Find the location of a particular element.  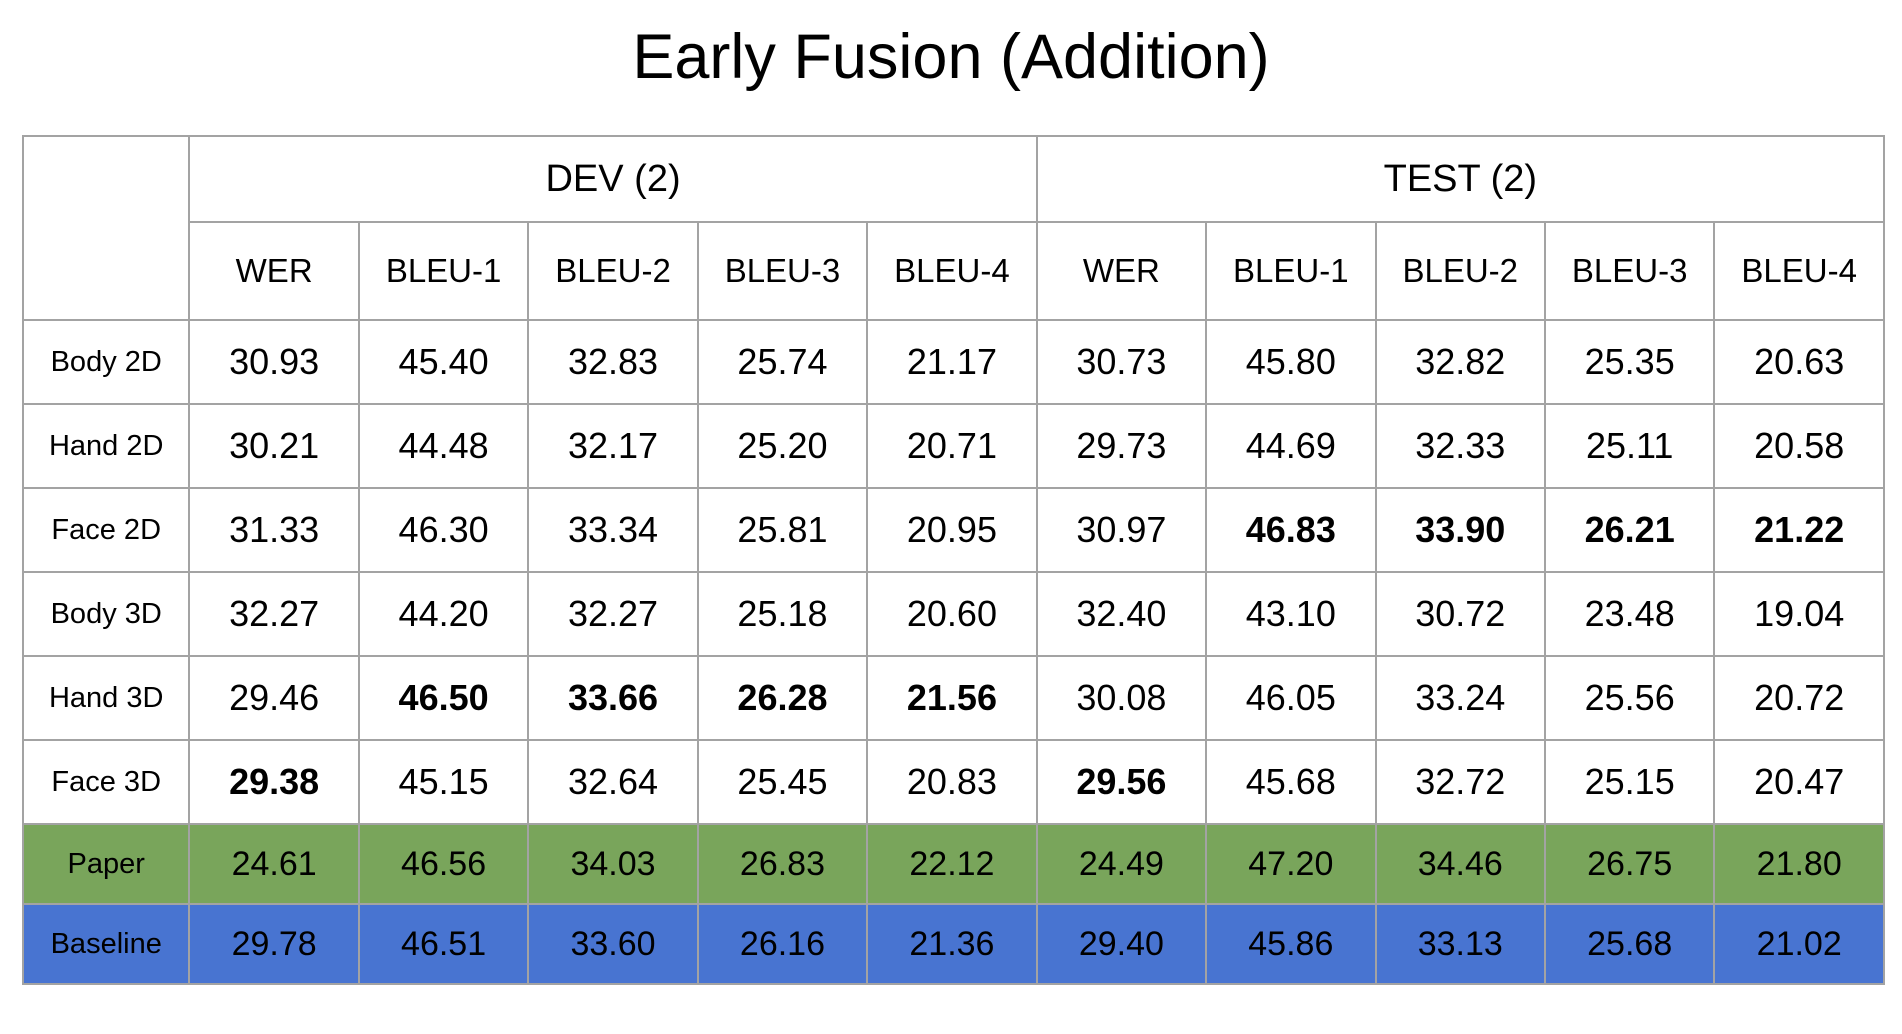

table-cell: 25.18 is located at coordinates (782, 614).